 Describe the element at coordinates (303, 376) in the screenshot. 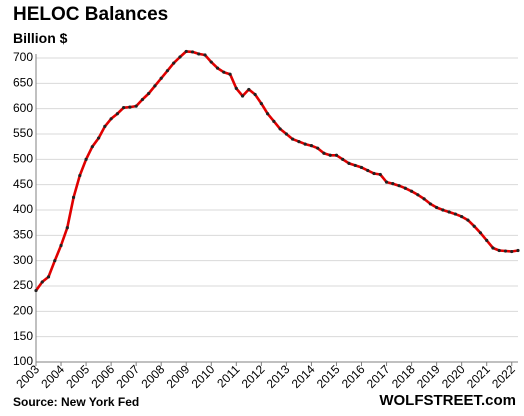

I see `x-tick-label-2014: 2014` at that location.